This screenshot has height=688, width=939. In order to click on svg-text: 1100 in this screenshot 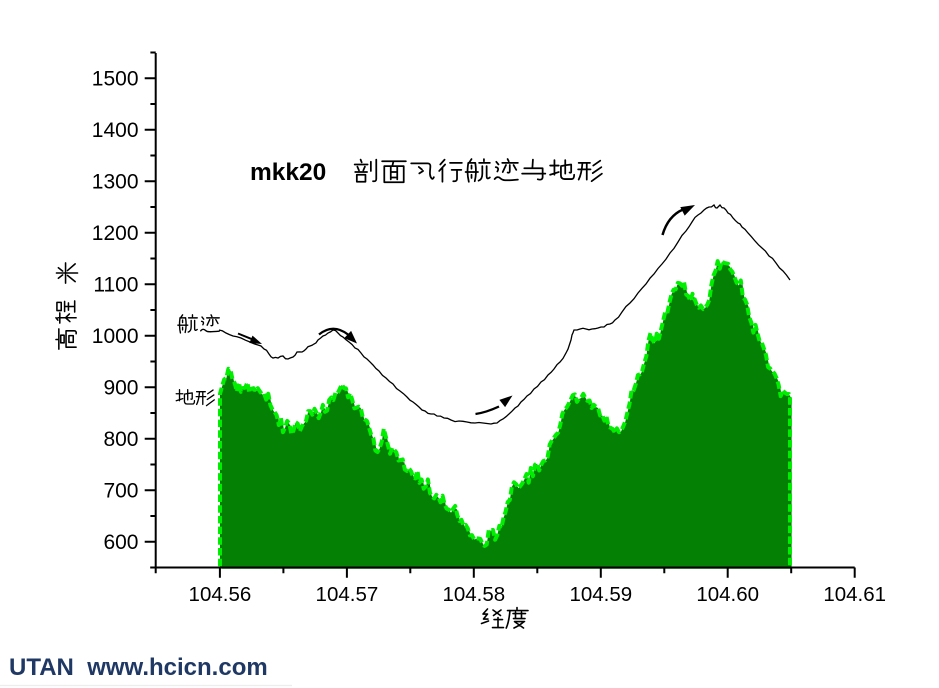, I will do `click(115, 285)`.